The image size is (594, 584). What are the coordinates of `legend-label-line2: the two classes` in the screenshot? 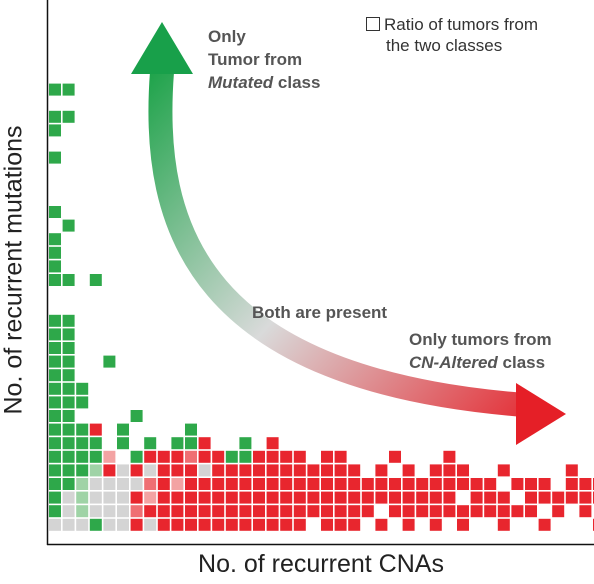 It's located at (444, 45).